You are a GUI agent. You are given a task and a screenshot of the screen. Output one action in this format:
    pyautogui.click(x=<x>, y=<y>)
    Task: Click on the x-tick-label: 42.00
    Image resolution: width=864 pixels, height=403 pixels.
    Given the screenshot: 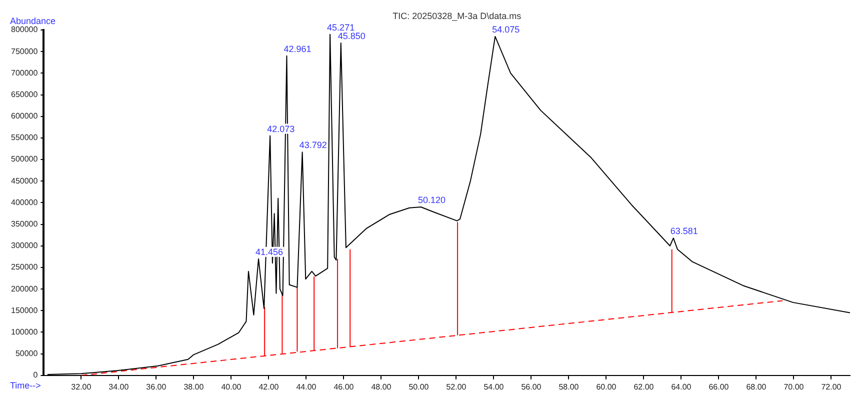 What is the action you would take?
    pyautogui.click(x=269, y=387)
    